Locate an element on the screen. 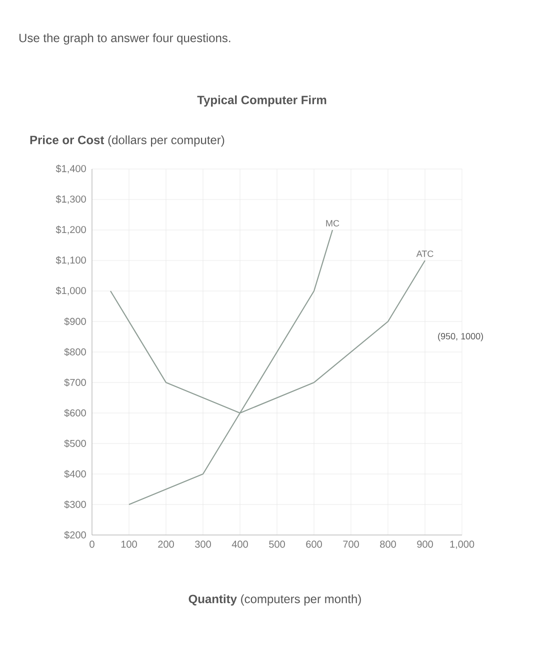 This screenshot has width=533, height=654. x-tick-label: 900 is located at coordinates (425, 544).